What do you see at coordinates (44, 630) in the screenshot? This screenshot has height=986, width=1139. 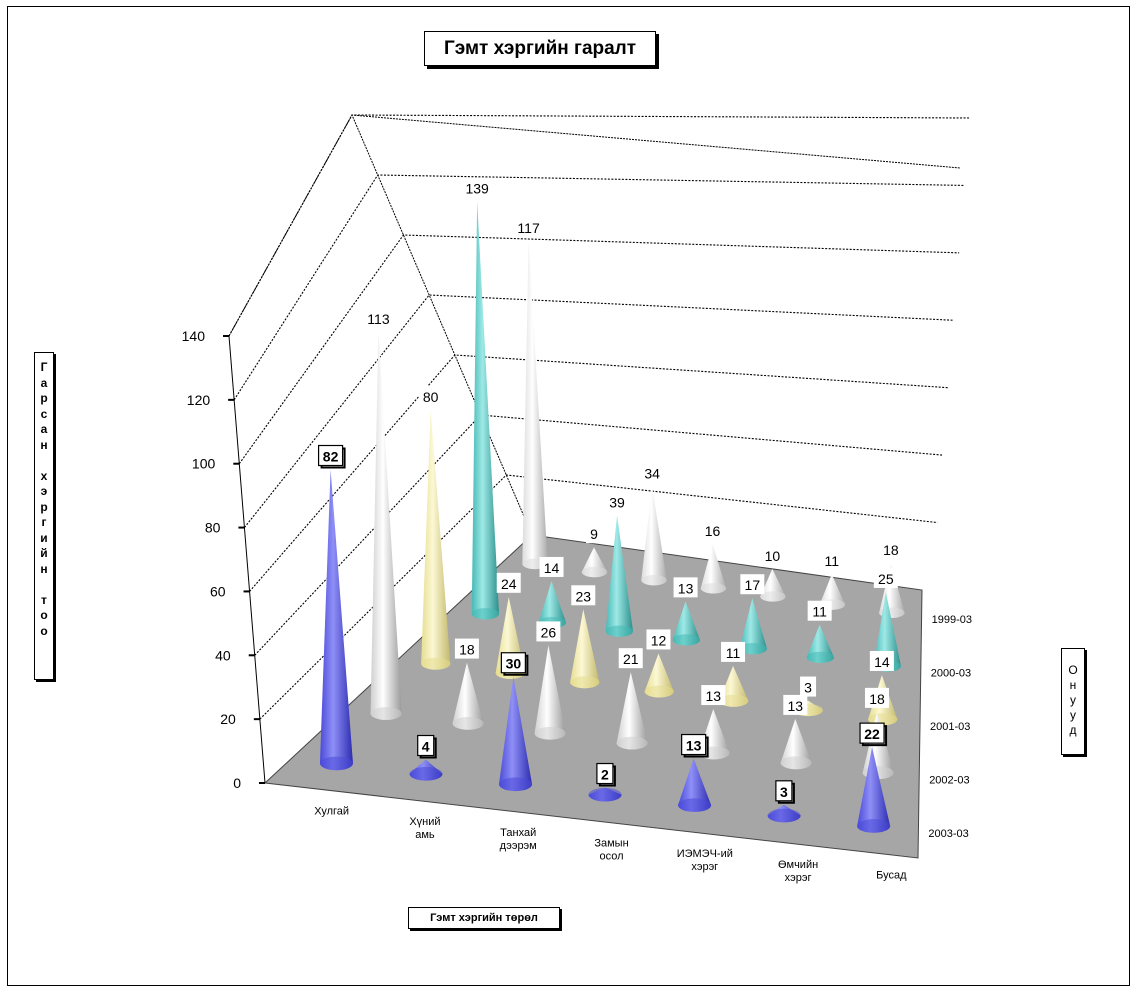 I see `axis-label-char: о` at bounding box center [44, 630].